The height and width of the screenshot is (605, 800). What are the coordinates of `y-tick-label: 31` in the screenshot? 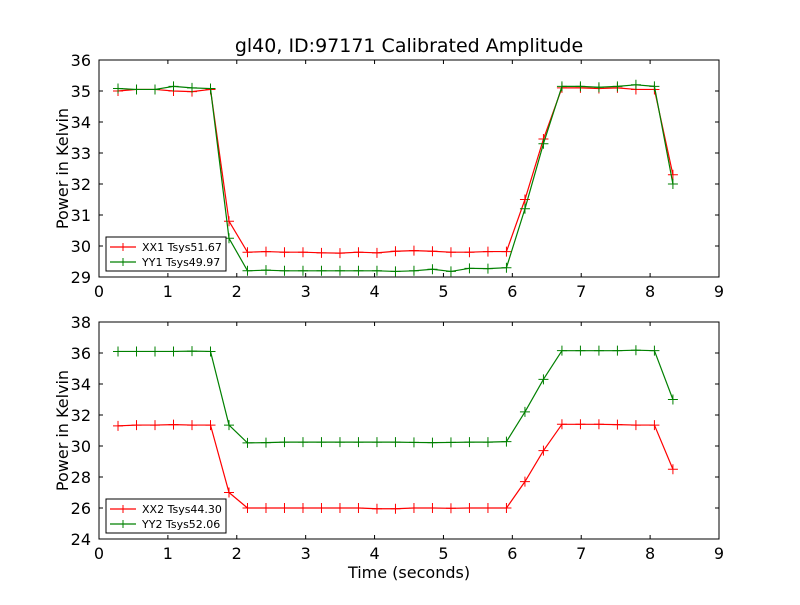 It's located at (81, 215).